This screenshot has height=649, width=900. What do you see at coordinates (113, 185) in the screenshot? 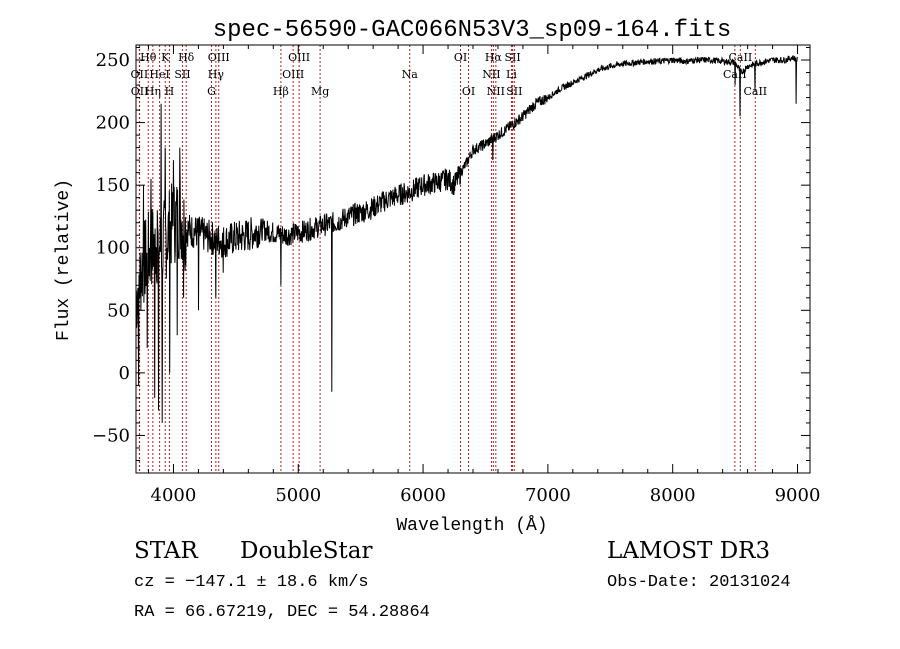
I see `y-tick-label: 150` at bounding box center [113, 185].